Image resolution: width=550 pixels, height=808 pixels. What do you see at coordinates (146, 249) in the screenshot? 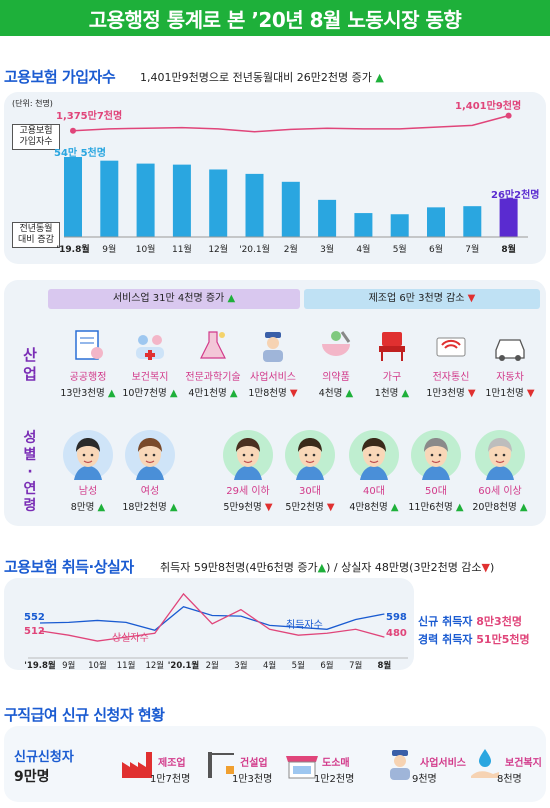
I see `x-tick-2: 10월` at bounding box center [146, 249].